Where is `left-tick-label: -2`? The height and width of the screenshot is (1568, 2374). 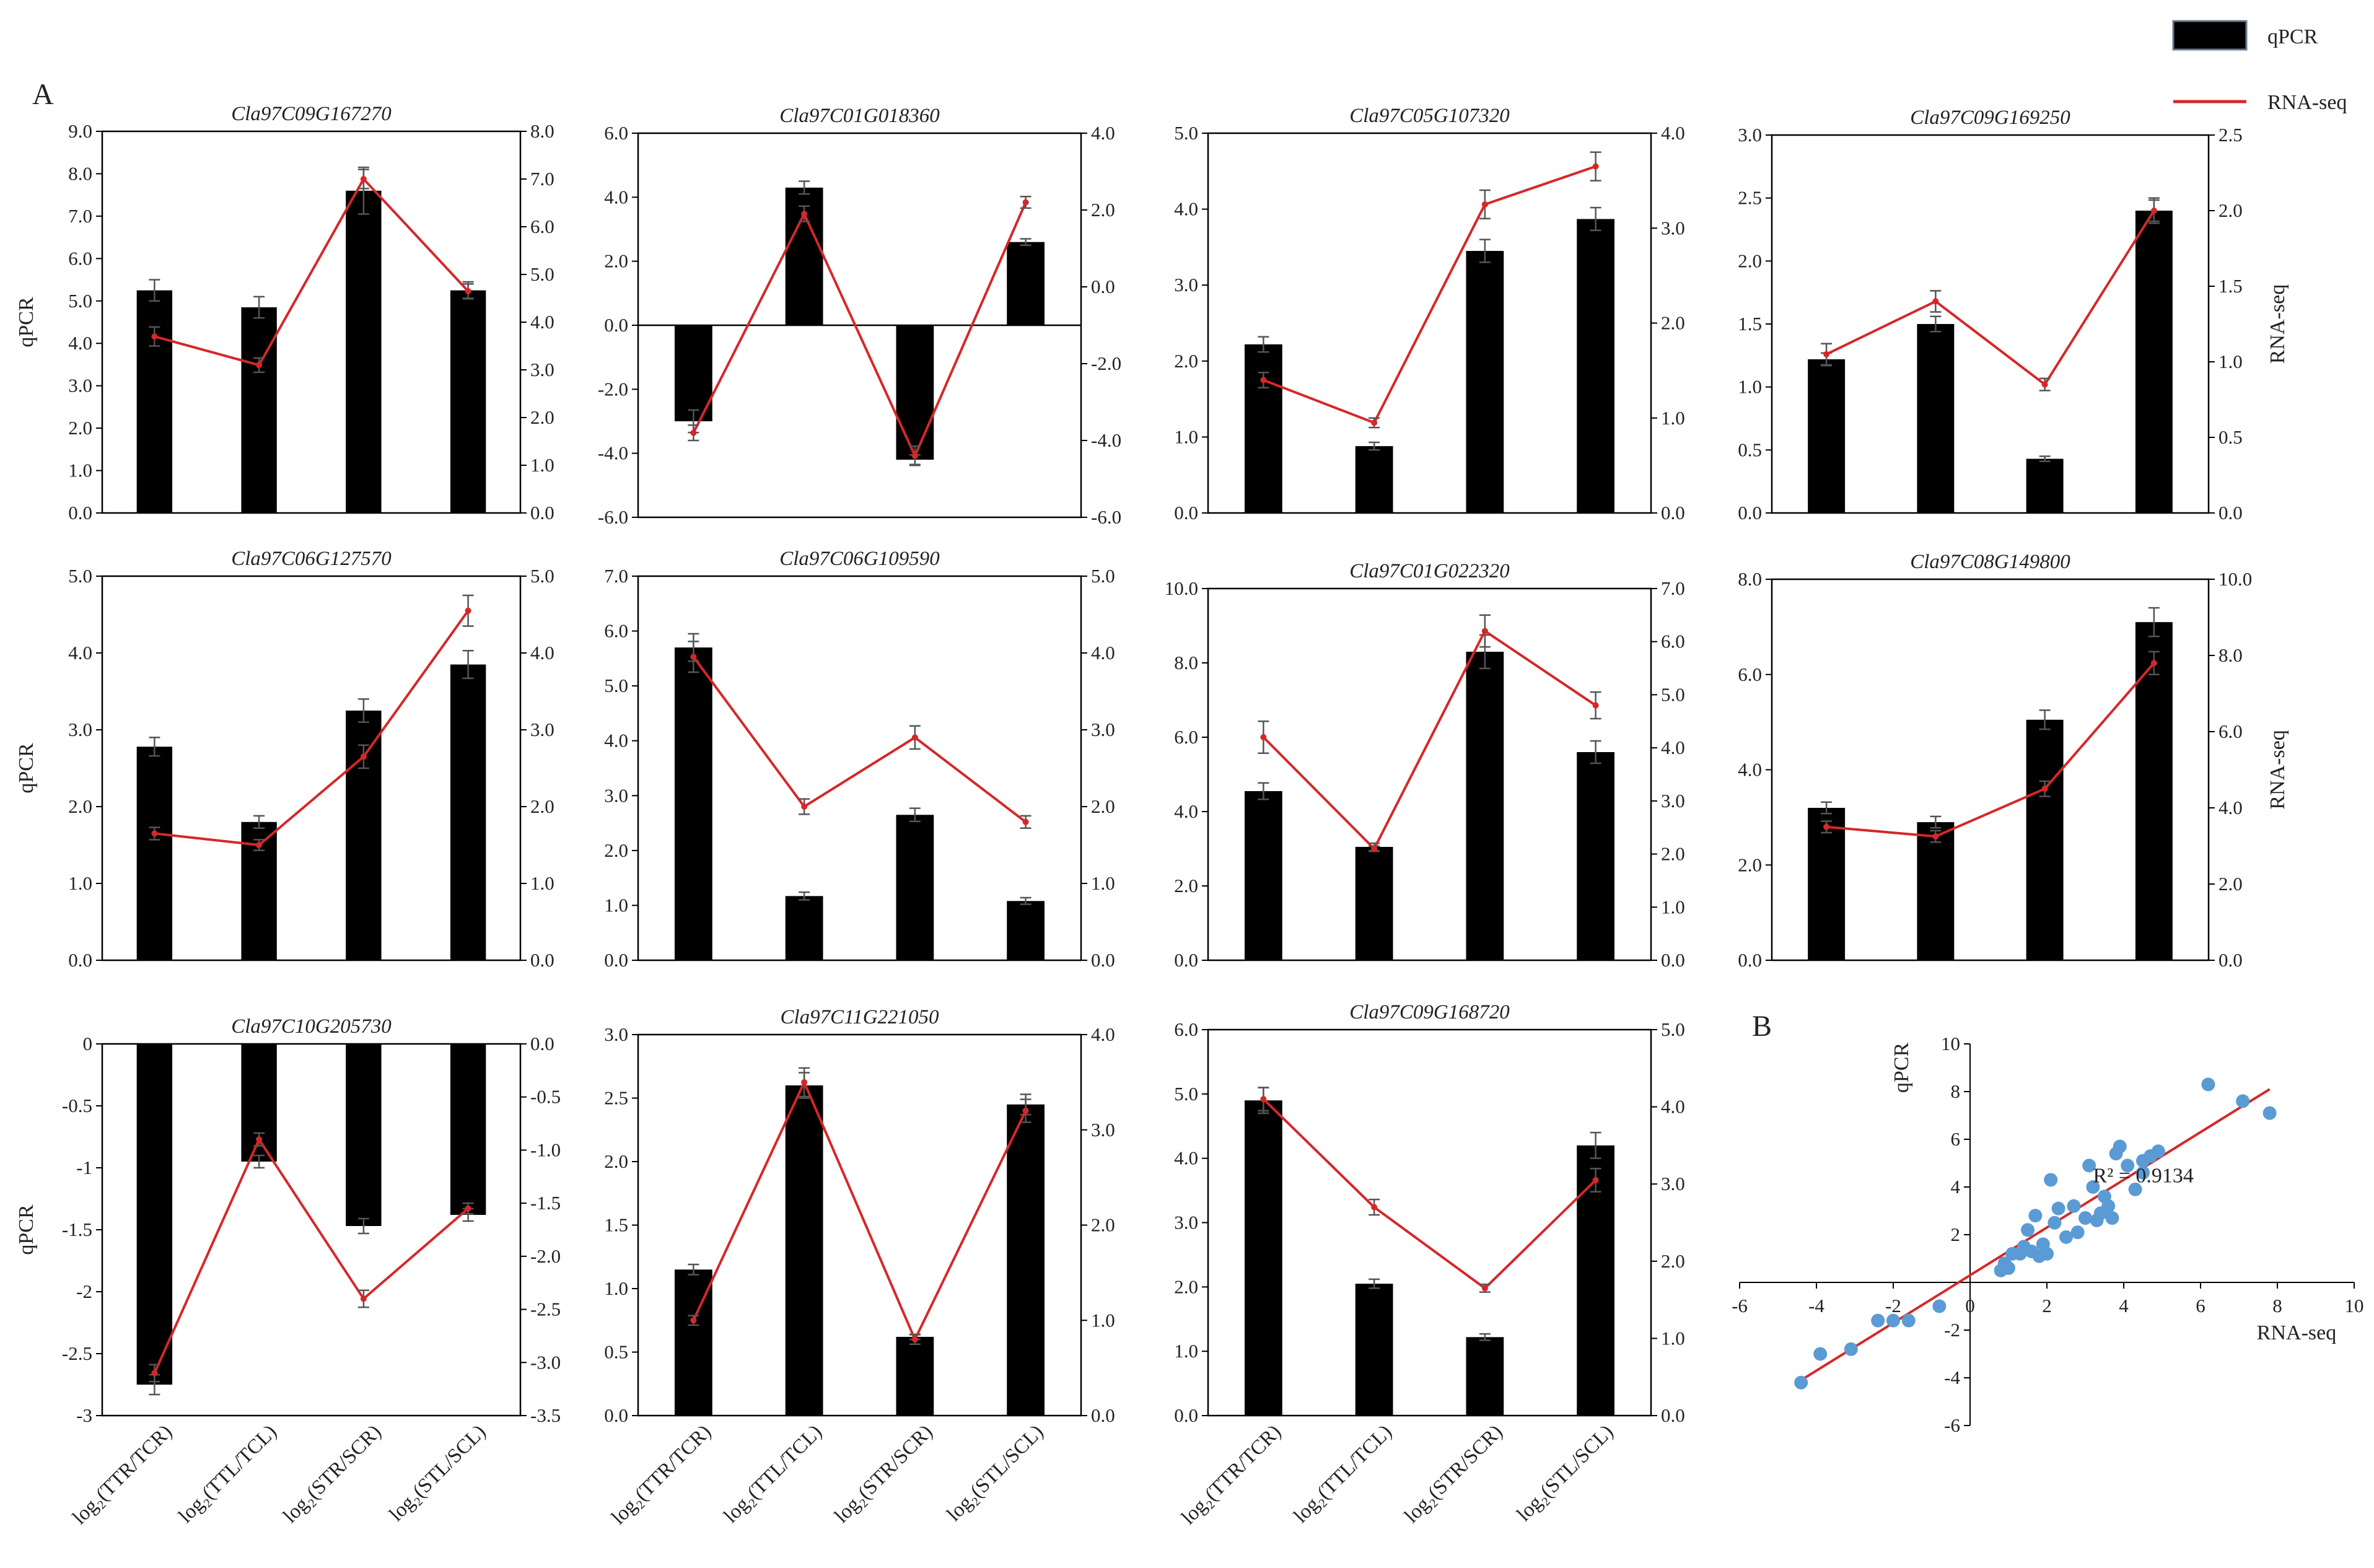
left-tick-label: -2 is located at coordinates (84, 1291).